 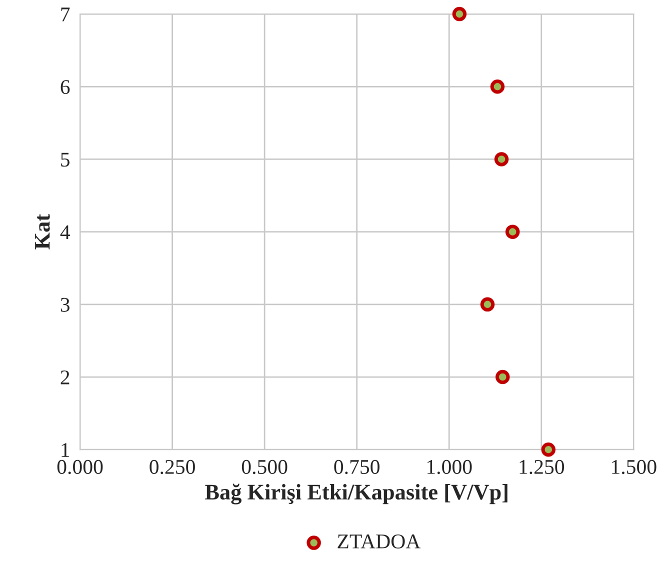 I want to click on y-tick-label: 7, so click(x=65, y=15).